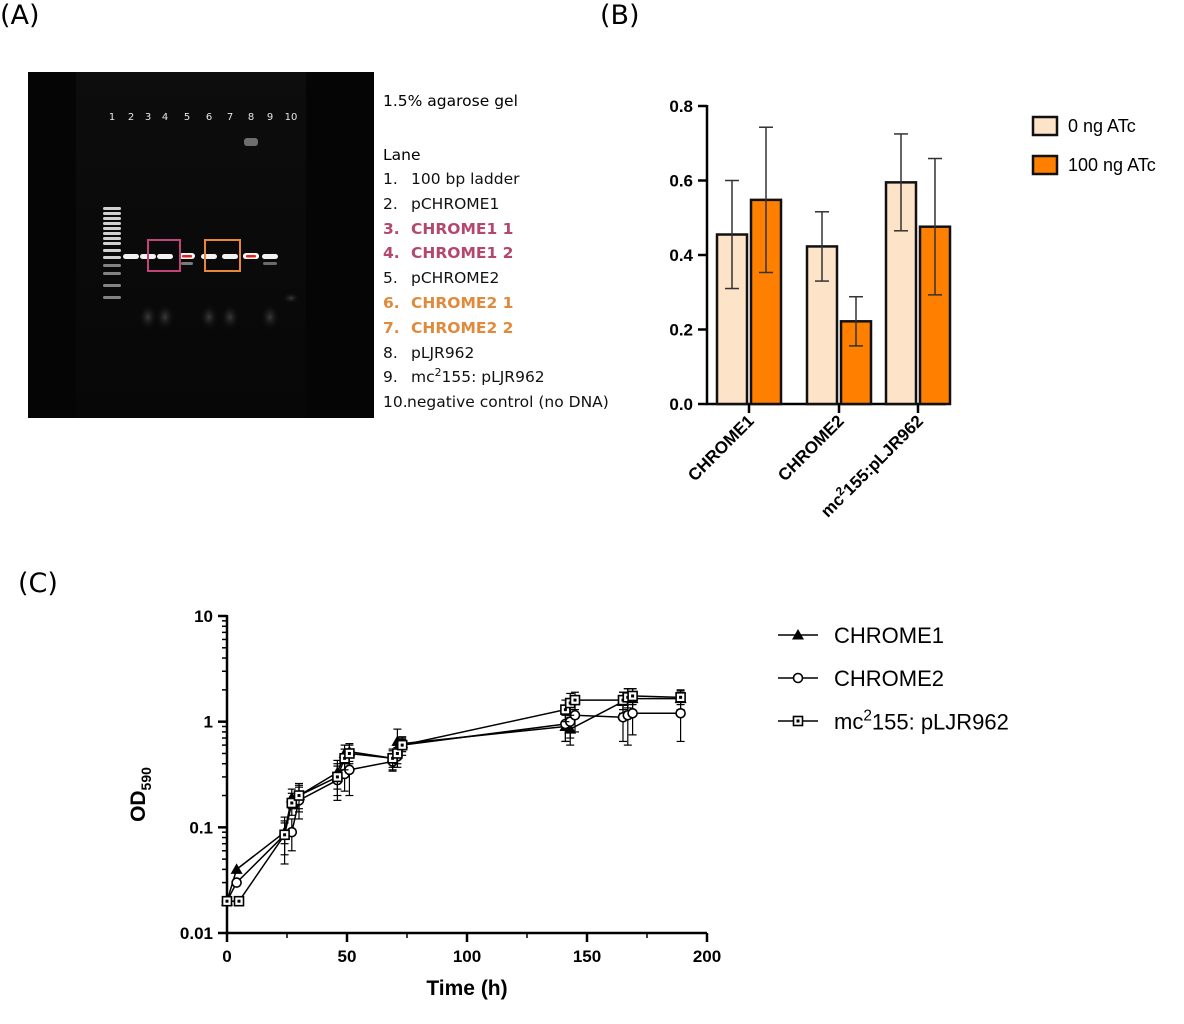 This screenshot has height=1024, width=1184. What do you see at coordinates (721, 448) in the screenshot?
I see `bar-category-label: CHROME1` at bounding box center [721, 448].